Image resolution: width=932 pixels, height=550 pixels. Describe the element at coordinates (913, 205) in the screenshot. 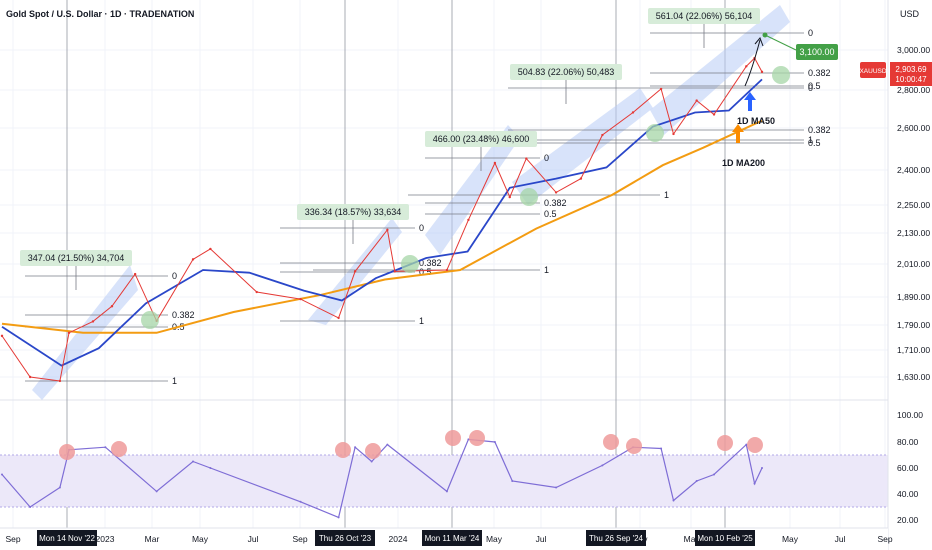

I see `y-tick-label: 2,250.00` at that location.